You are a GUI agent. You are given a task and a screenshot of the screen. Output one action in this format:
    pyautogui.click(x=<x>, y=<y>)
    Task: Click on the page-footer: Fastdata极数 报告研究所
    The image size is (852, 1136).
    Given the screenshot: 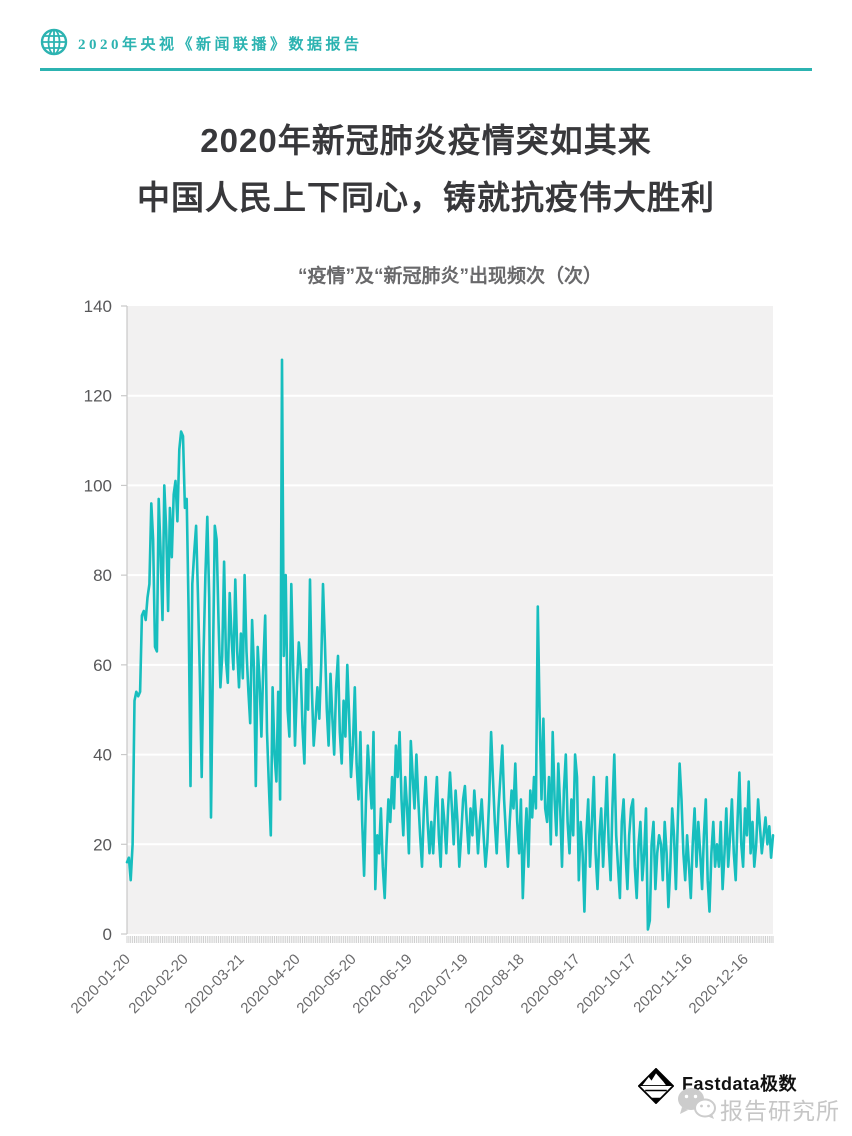 What is the action you would take?
    pyautogui.click(x=744, y=1096)
    